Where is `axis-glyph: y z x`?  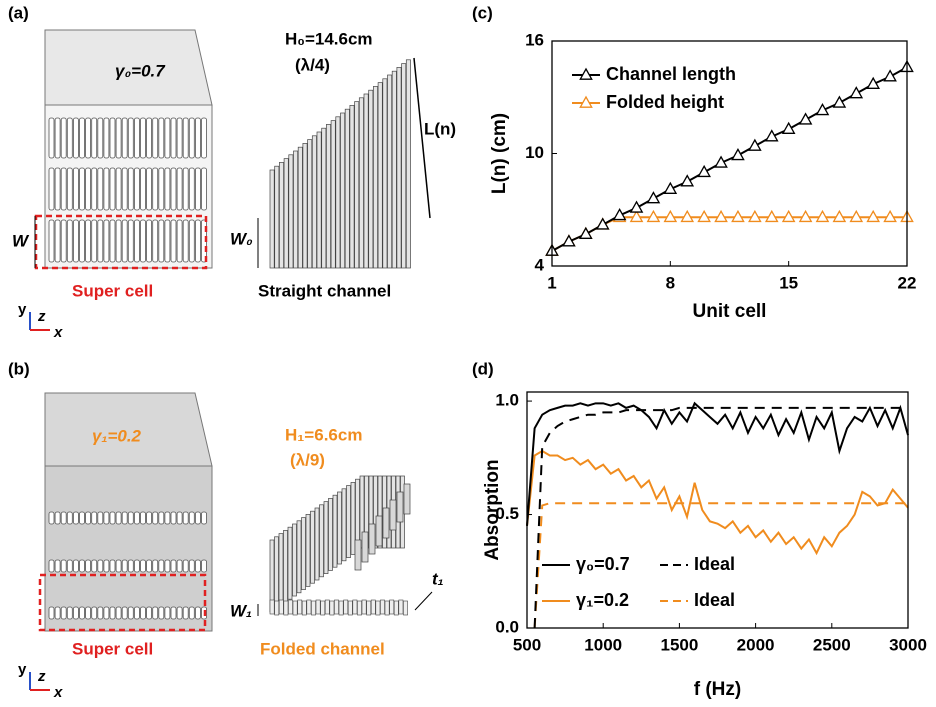
axis-glyph: y z x is located at coordinates (40, 681).